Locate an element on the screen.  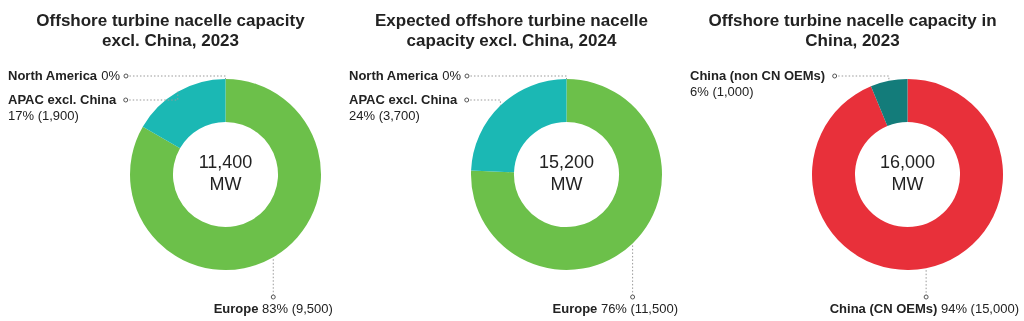
chart-title: Expected offshore turbine nacelle capacity excl. China, 2024 is located at coordinates (511, 31).